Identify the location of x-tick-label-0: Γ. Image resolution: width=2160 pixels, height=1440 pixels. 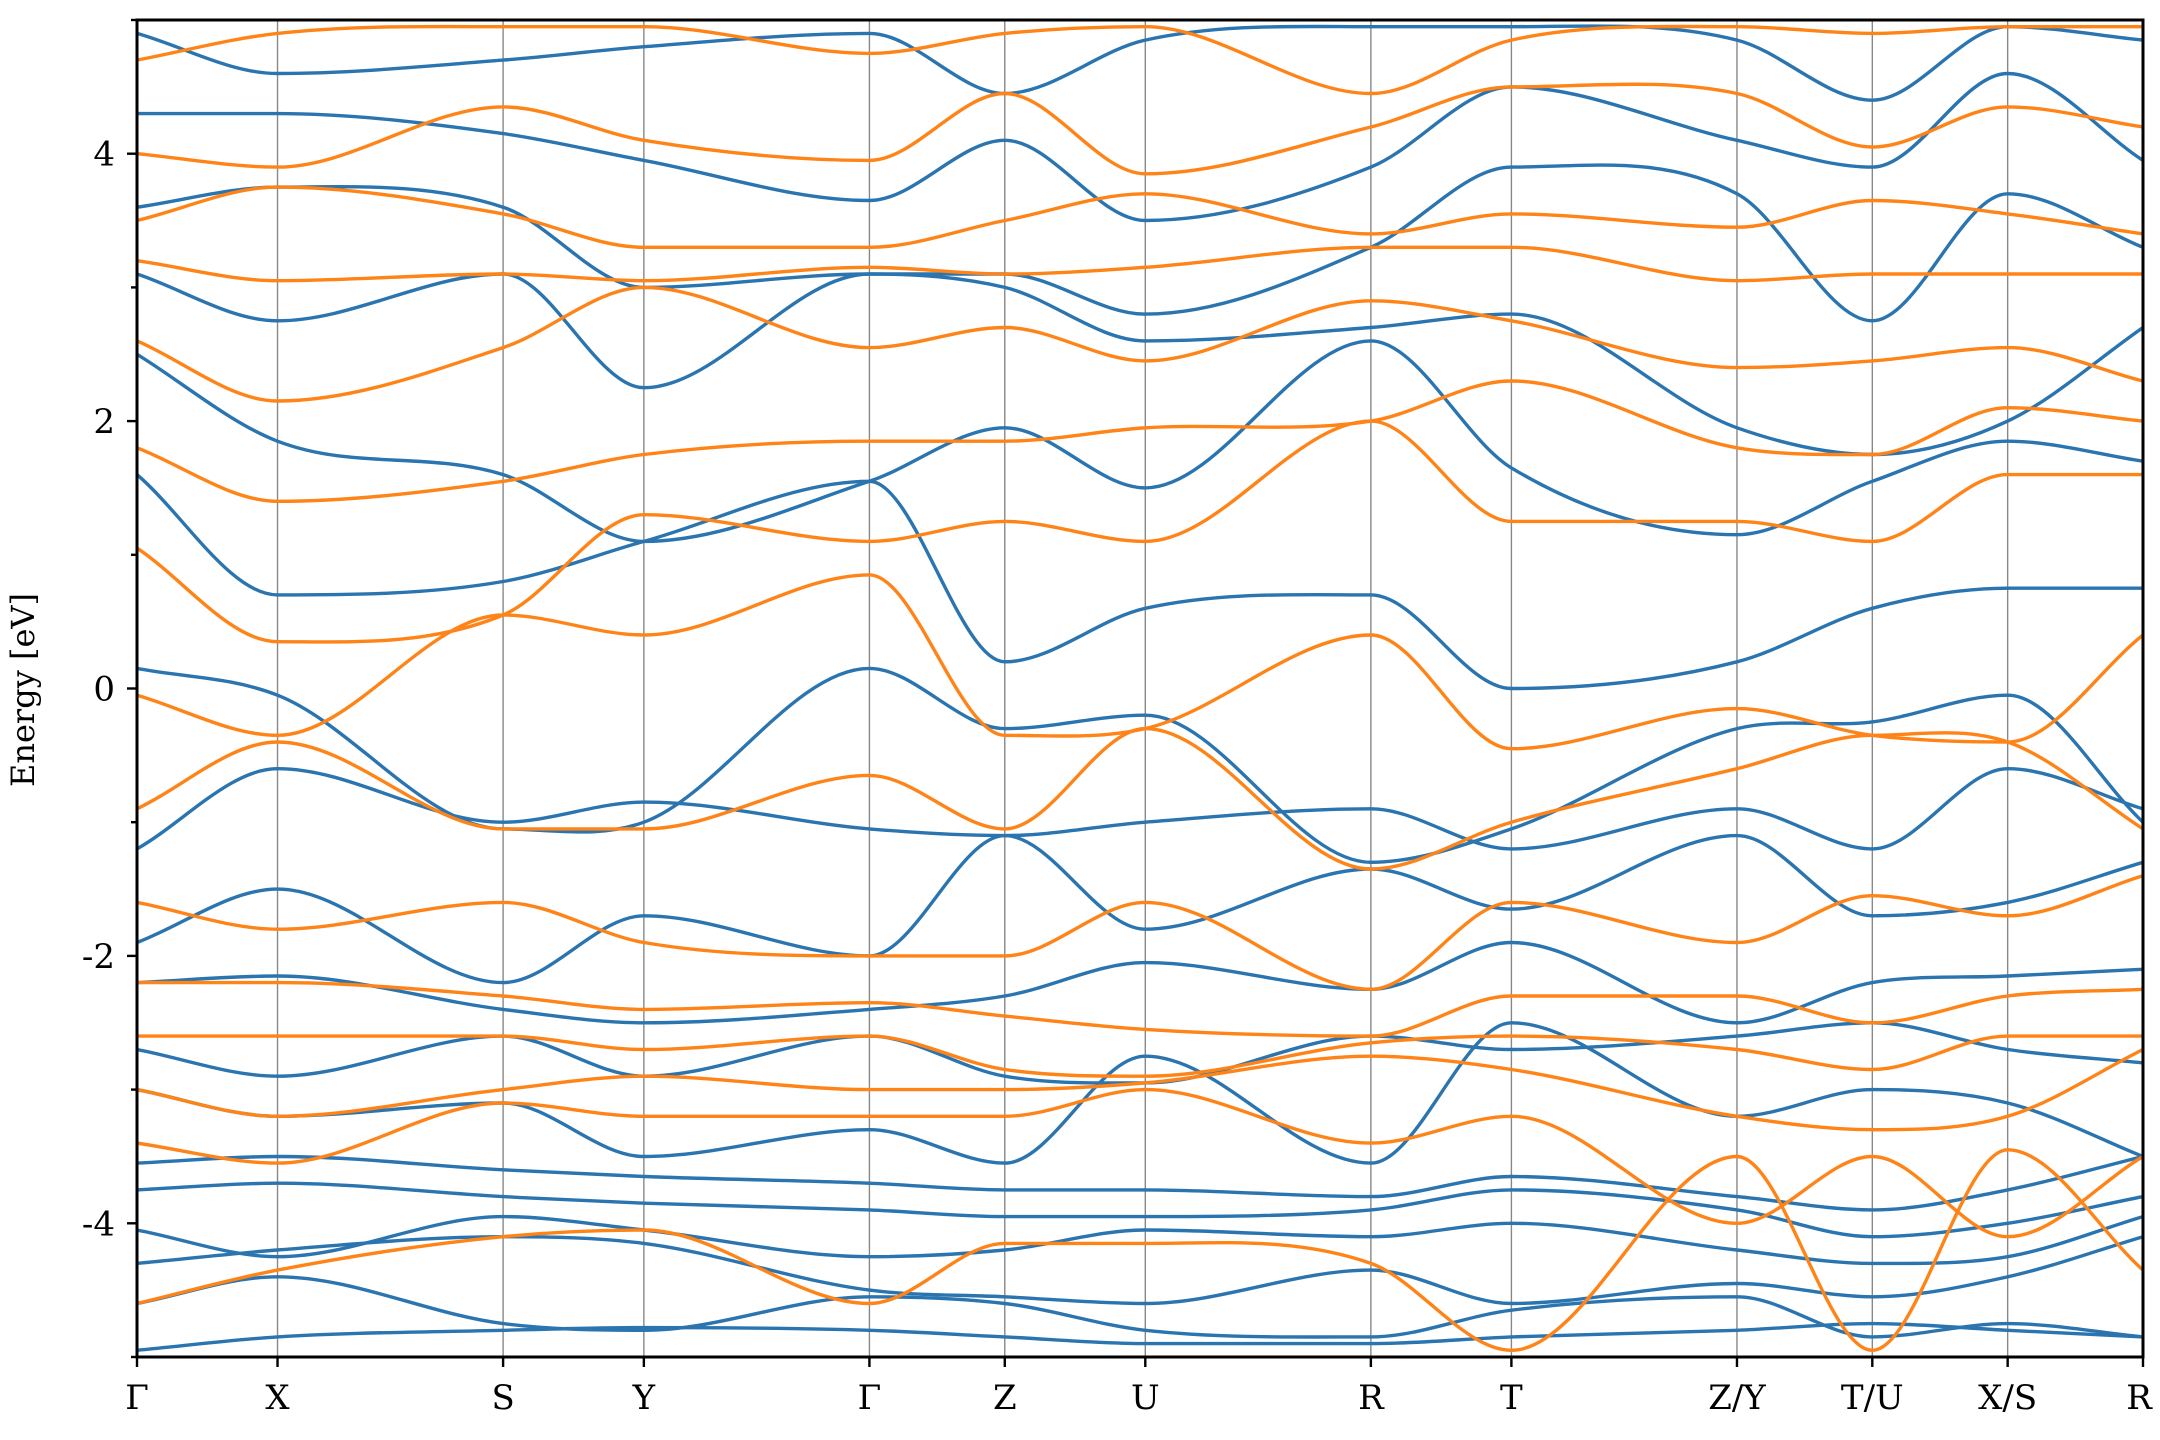
(137, 1398).